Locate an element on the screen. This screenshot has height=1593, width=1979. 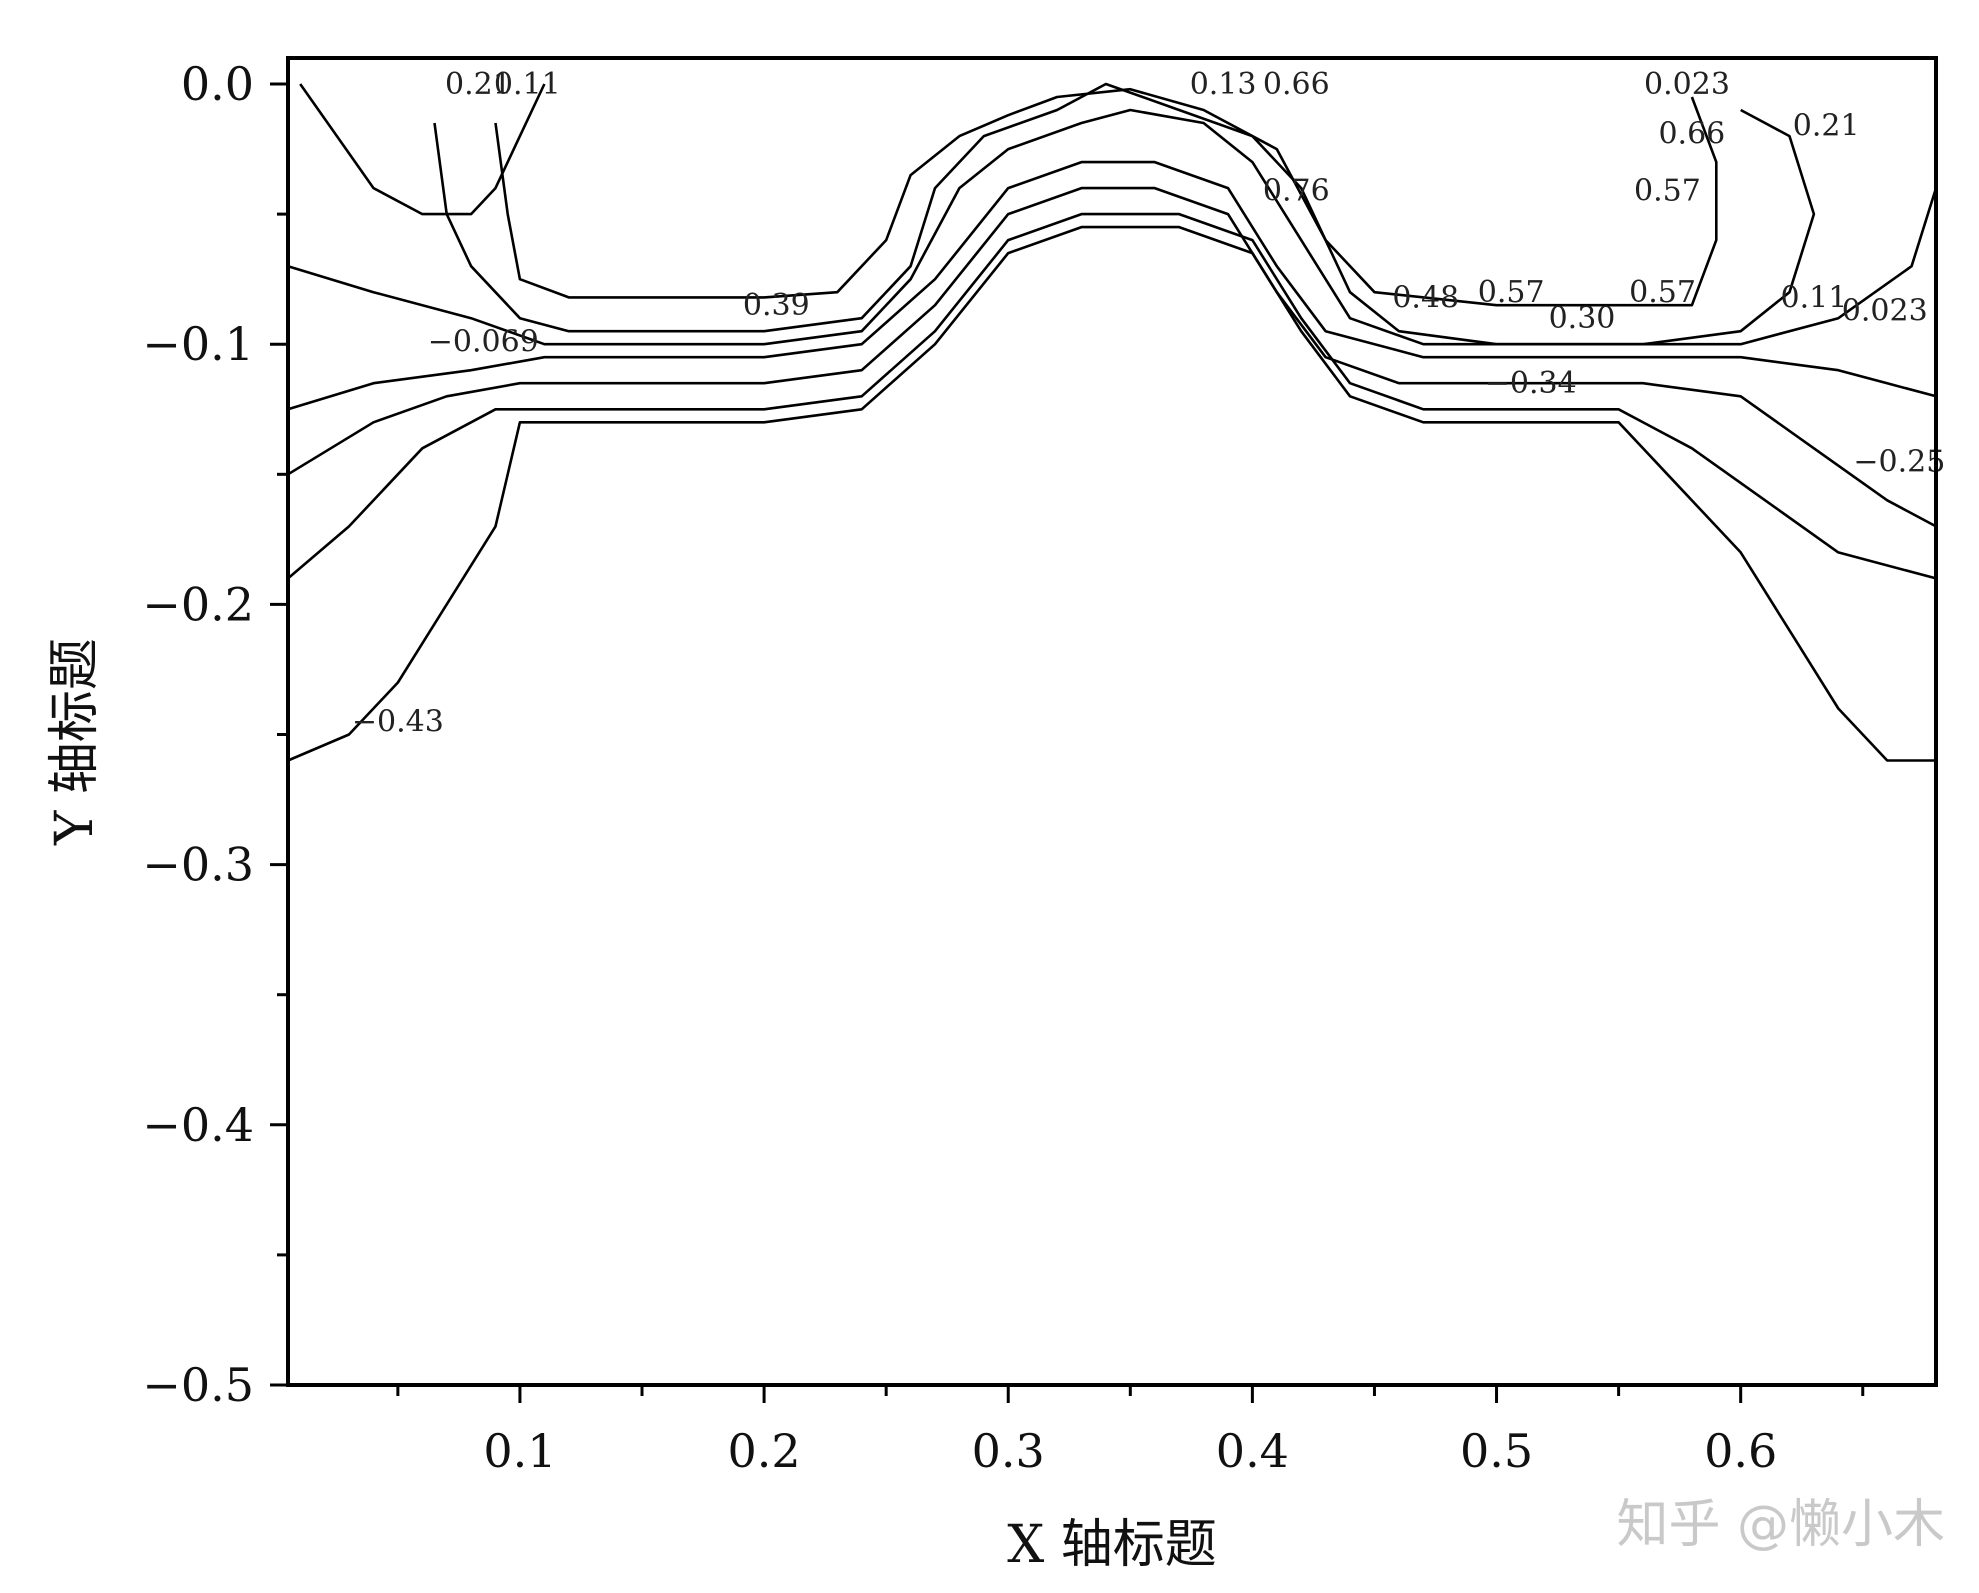
contour-label-1: 0.11 is located at coordinates (527, 84).